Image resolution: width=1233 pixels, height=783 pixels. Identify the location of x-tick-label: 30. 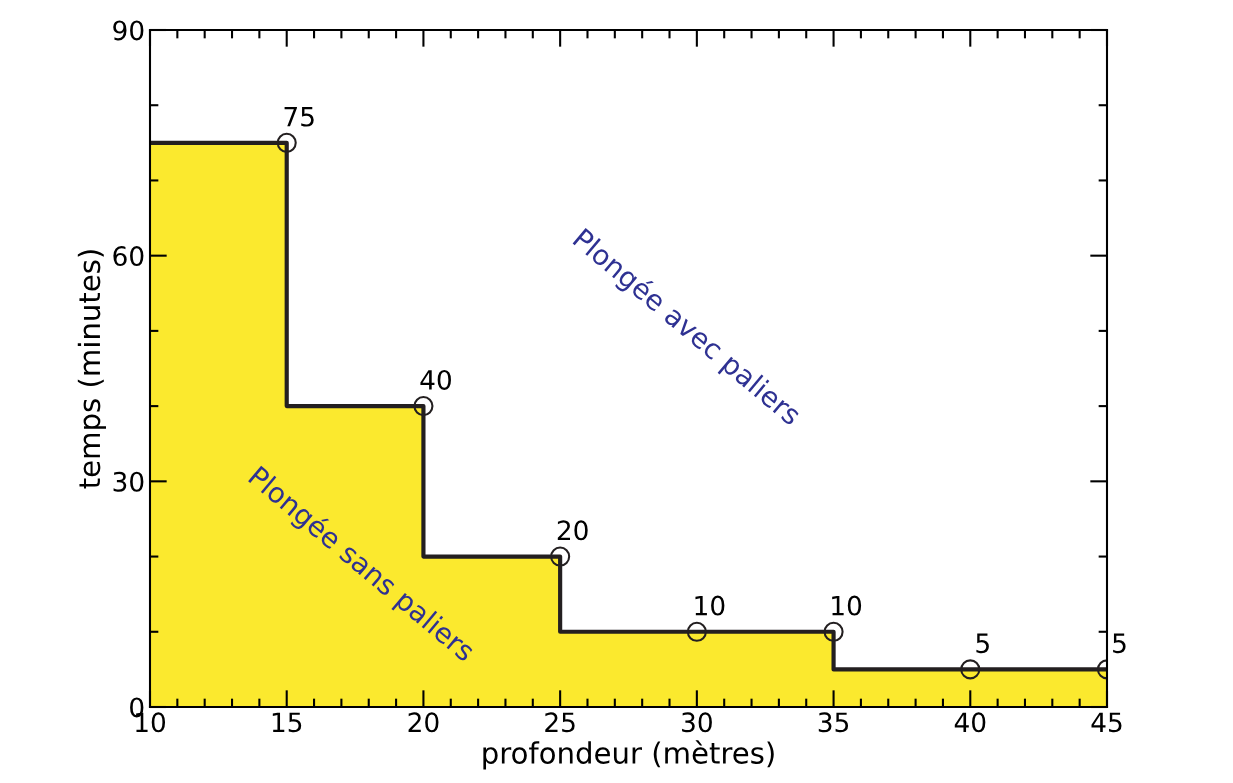
(697, 722).